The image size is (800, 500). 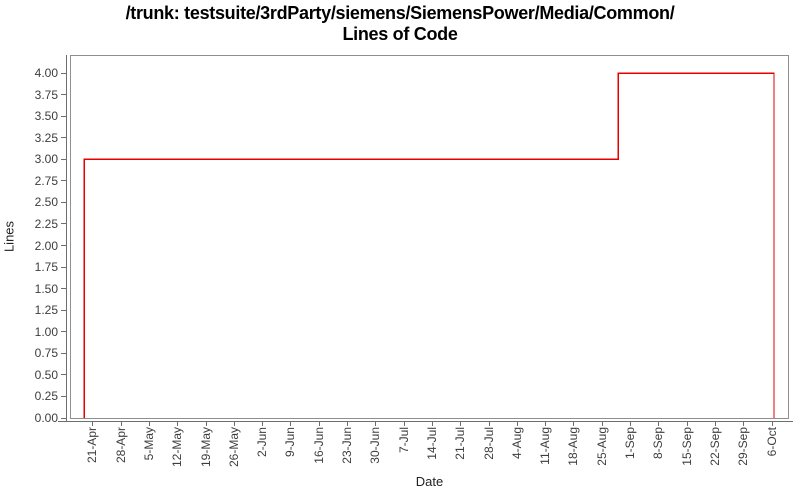 I want to click on y-tick-label: 0.50, so click(x=46, y=374).